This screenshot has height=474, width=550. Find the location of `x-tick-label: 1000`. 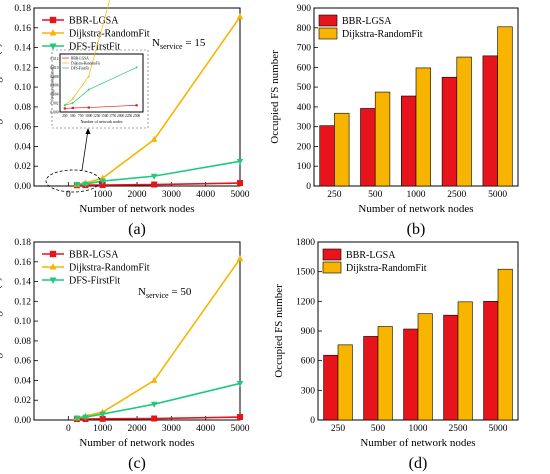

x-tick-label: 1000 is located at coordinates (102, 429).